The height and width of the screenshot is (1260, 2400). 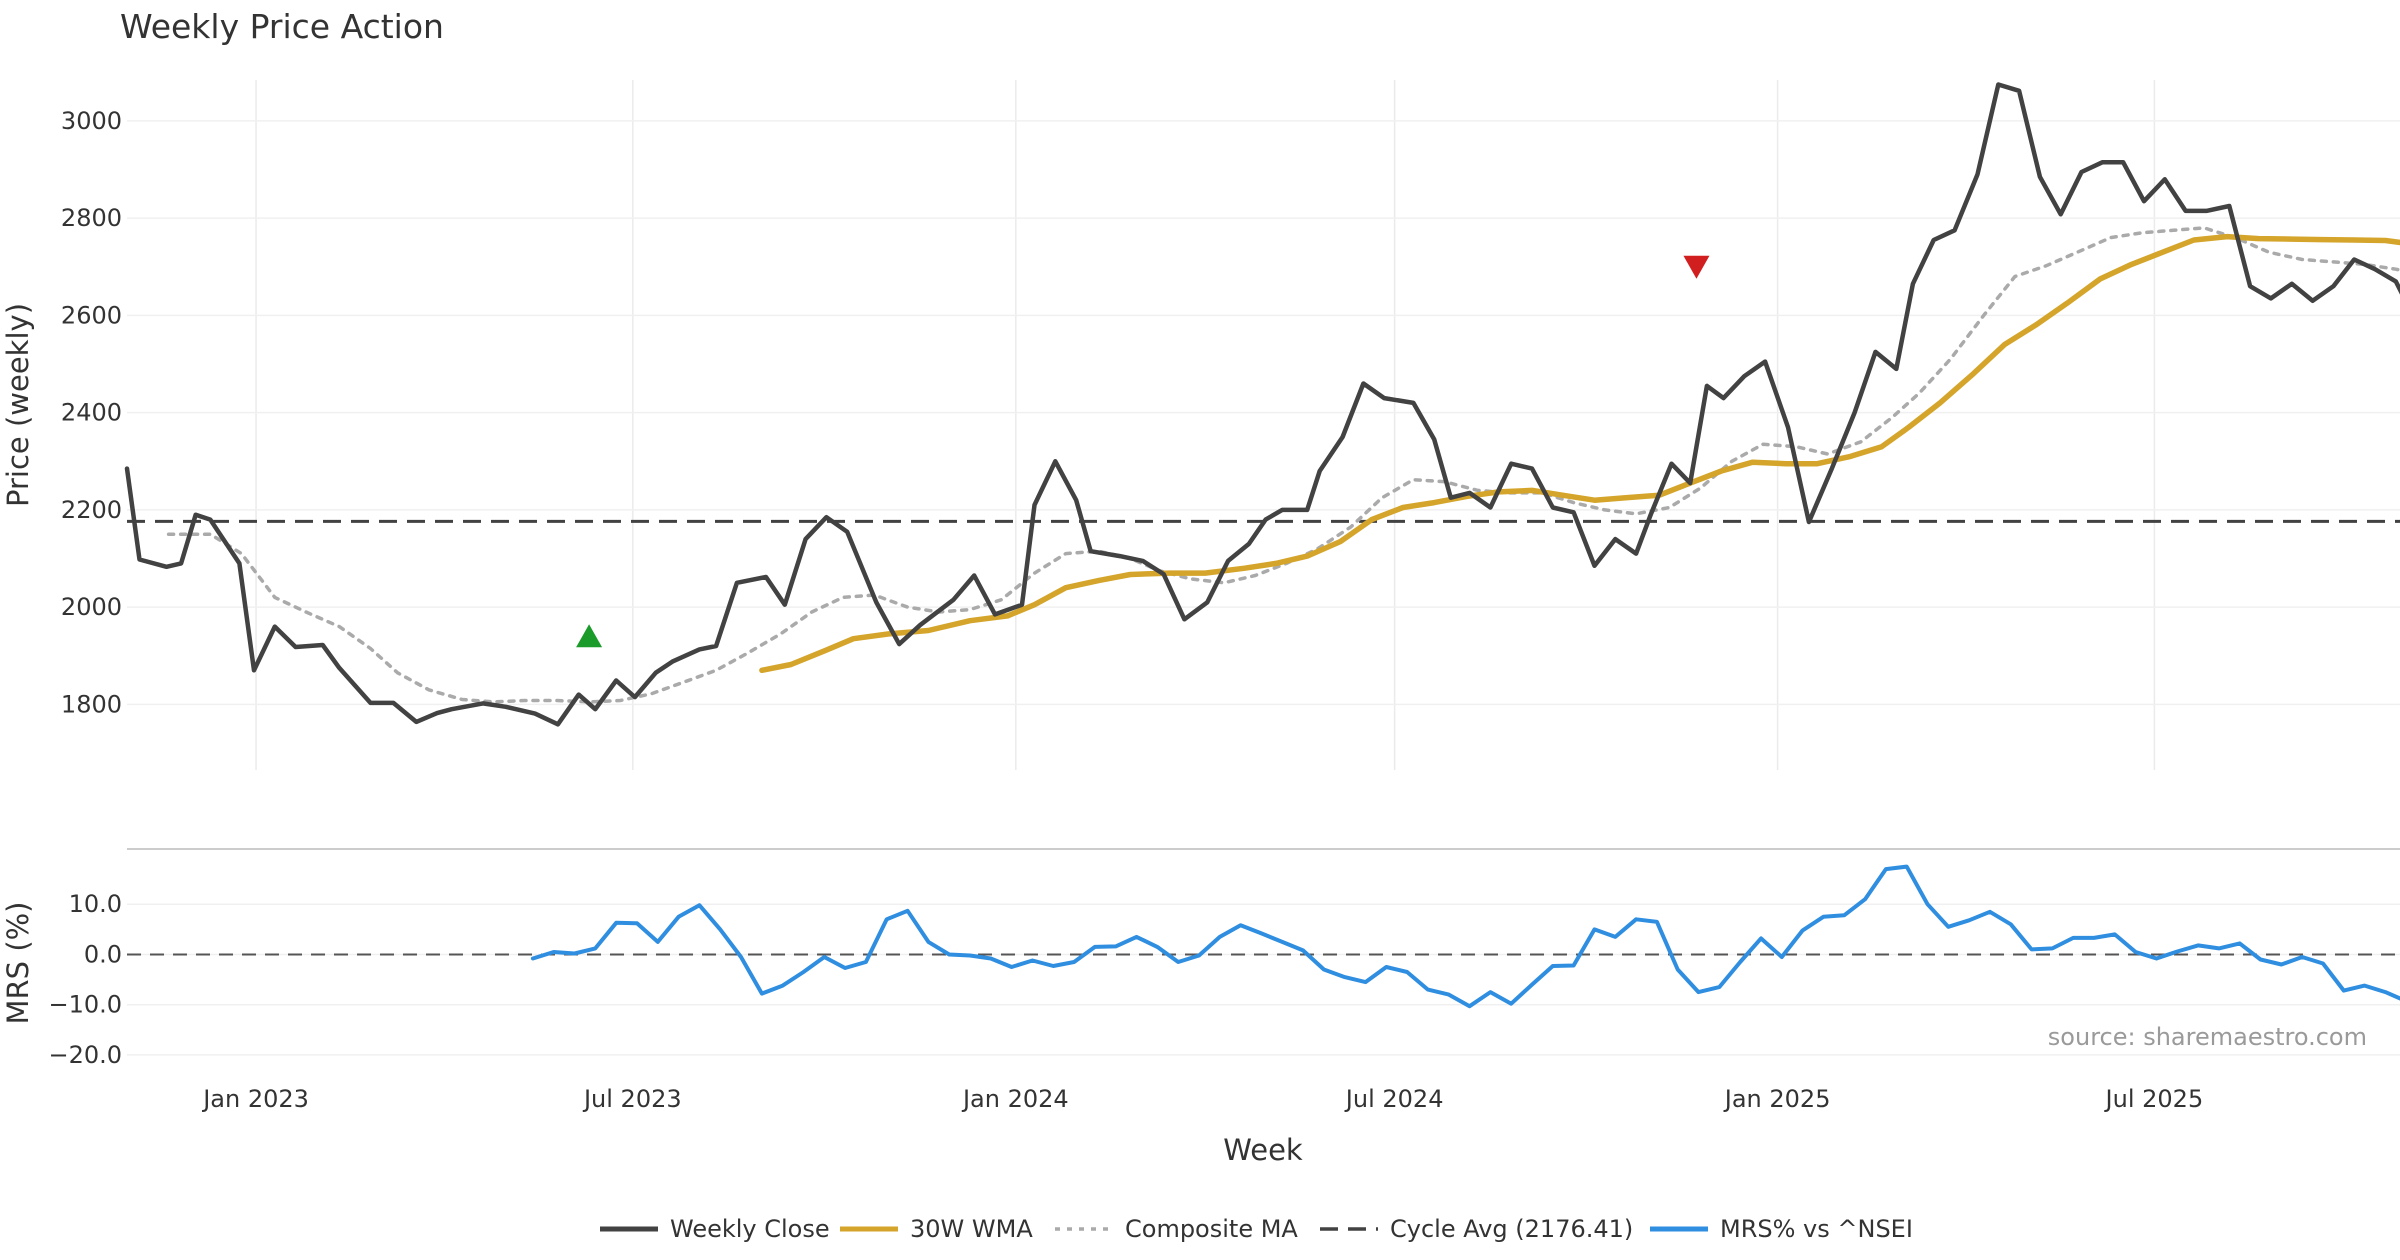 I want to click on legend-item-mrs-vs-nsei: MRS% vs ^NSEI, so click(x=1781, y=1229).